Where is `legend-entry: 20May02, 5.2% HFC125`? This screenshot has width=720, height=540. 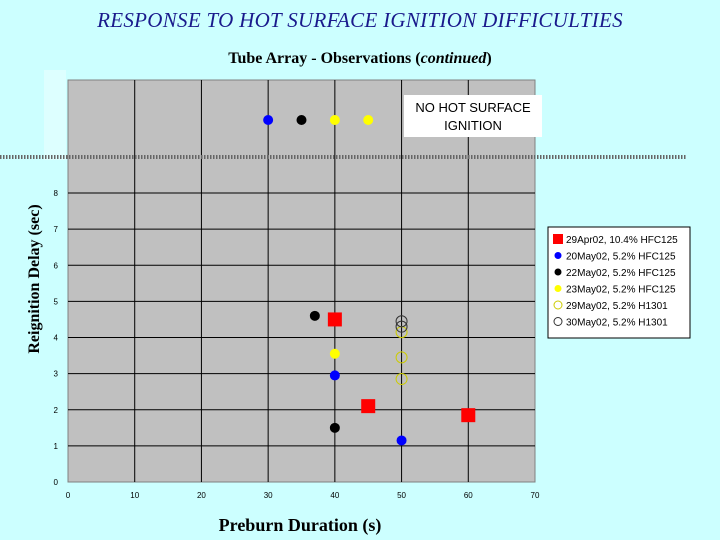 legend-entry: 20May02, 5.2% HFC125 is located at coordinates (621, 257).